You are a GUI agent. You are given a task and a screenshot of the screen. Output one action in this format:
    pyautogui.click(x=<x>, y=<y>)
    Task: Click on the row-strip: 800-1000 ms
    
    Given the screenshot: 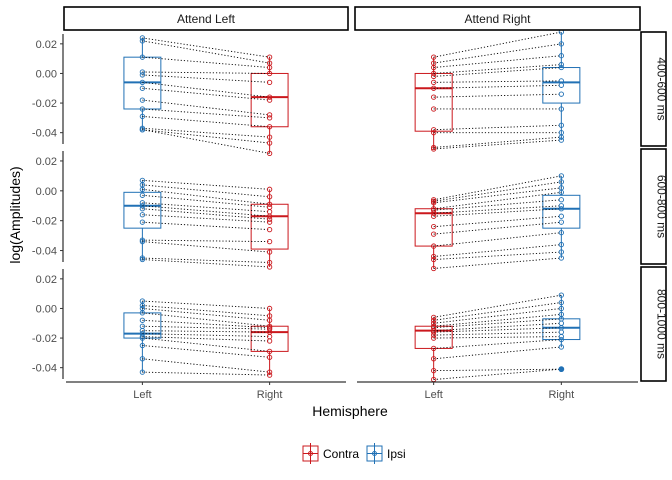 What is the action you would take?
    pyautogui.click(x=654, y=324)
    